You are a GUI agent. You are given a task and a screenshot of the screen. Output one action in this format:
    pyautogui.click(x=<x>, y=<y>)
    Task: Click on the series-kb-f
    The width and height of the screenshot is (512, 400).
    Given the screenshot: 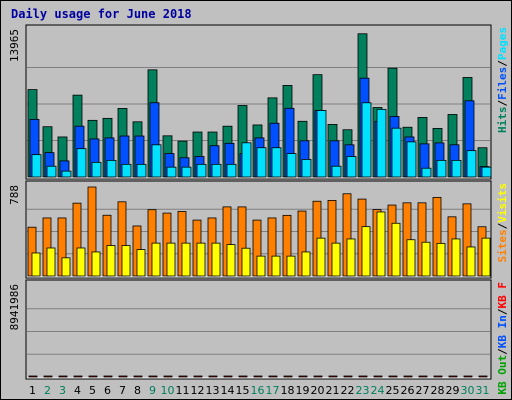 What is the action you would take?
    pyautogui.click(x=258, y=376)
    